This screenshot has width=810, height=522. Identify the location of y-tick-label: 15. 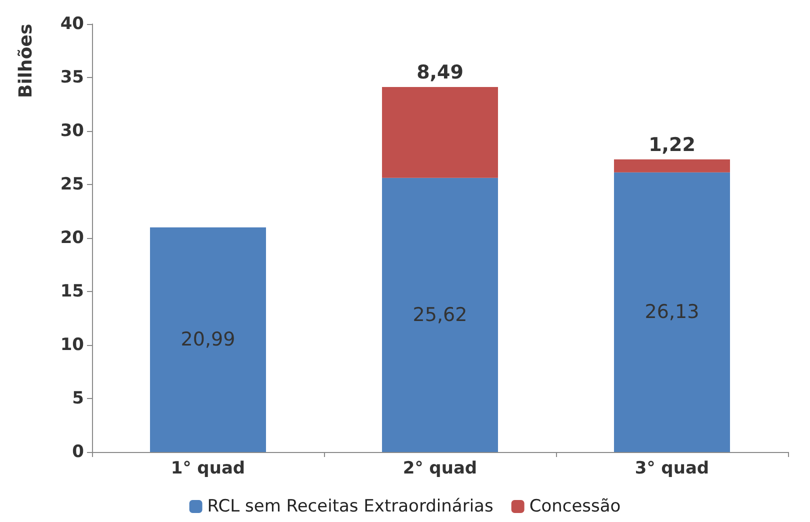
(72, 292).